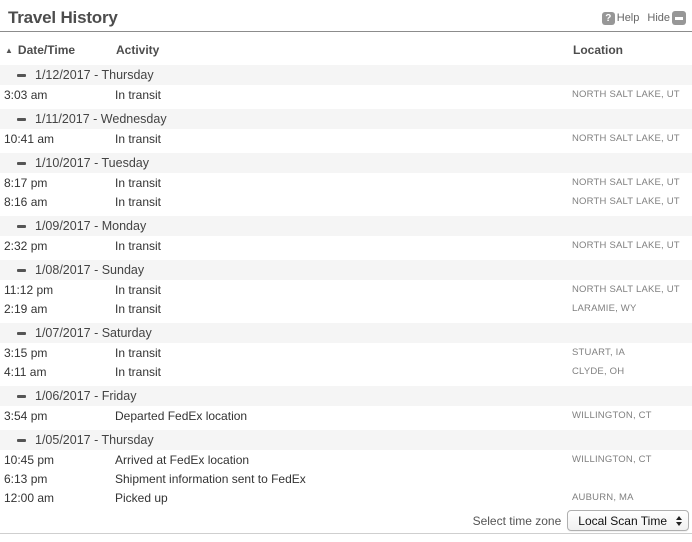  What do you see at coordinates (25, 371) in the screenshot?
I see `event-time: 4:11 am` at bounding box center [25, 371].